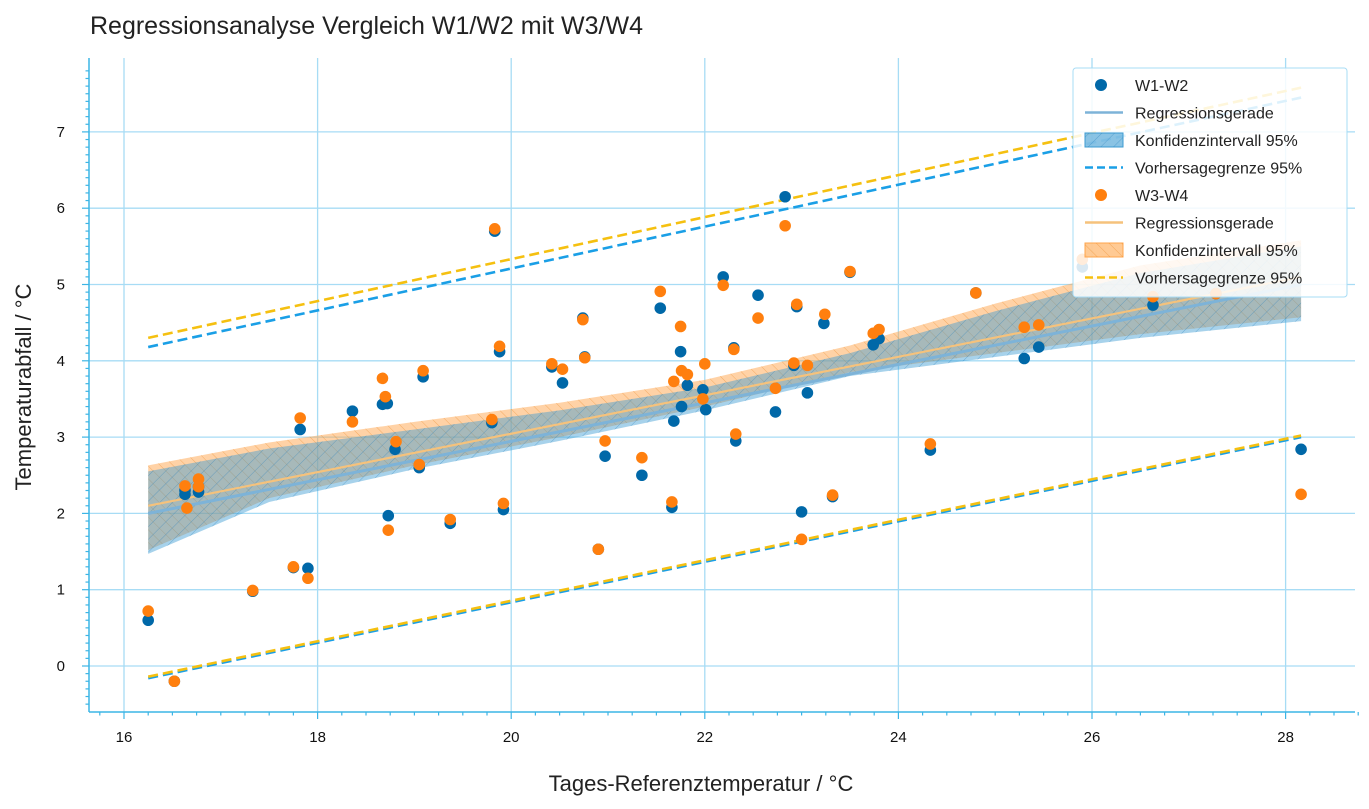  What do you see at coordinates (61, 208) in the screenshot?
I see `y-tick-label: 6` at bounding box center [61, 208].